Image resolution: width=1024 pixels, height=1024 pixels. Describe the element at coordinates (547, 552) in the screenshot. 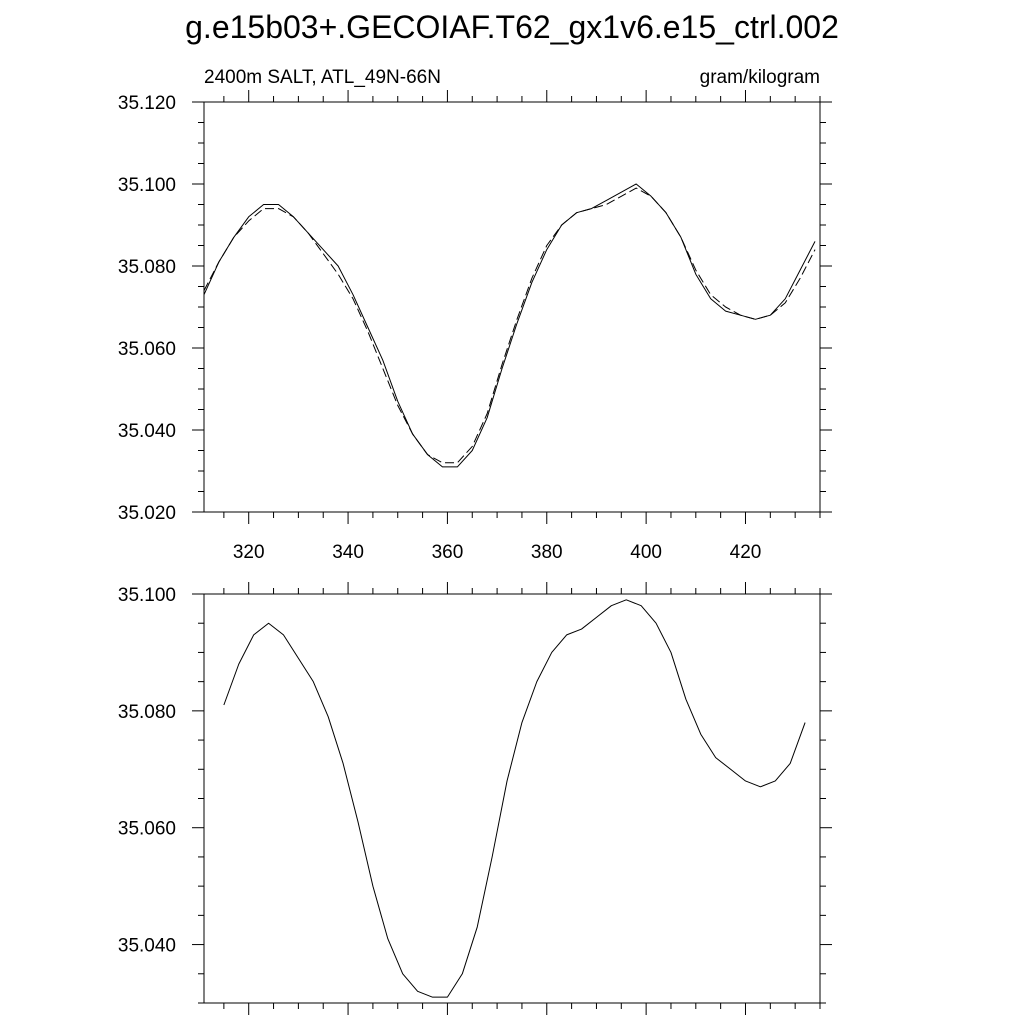

I see `x-tick-label: 380` at that location.